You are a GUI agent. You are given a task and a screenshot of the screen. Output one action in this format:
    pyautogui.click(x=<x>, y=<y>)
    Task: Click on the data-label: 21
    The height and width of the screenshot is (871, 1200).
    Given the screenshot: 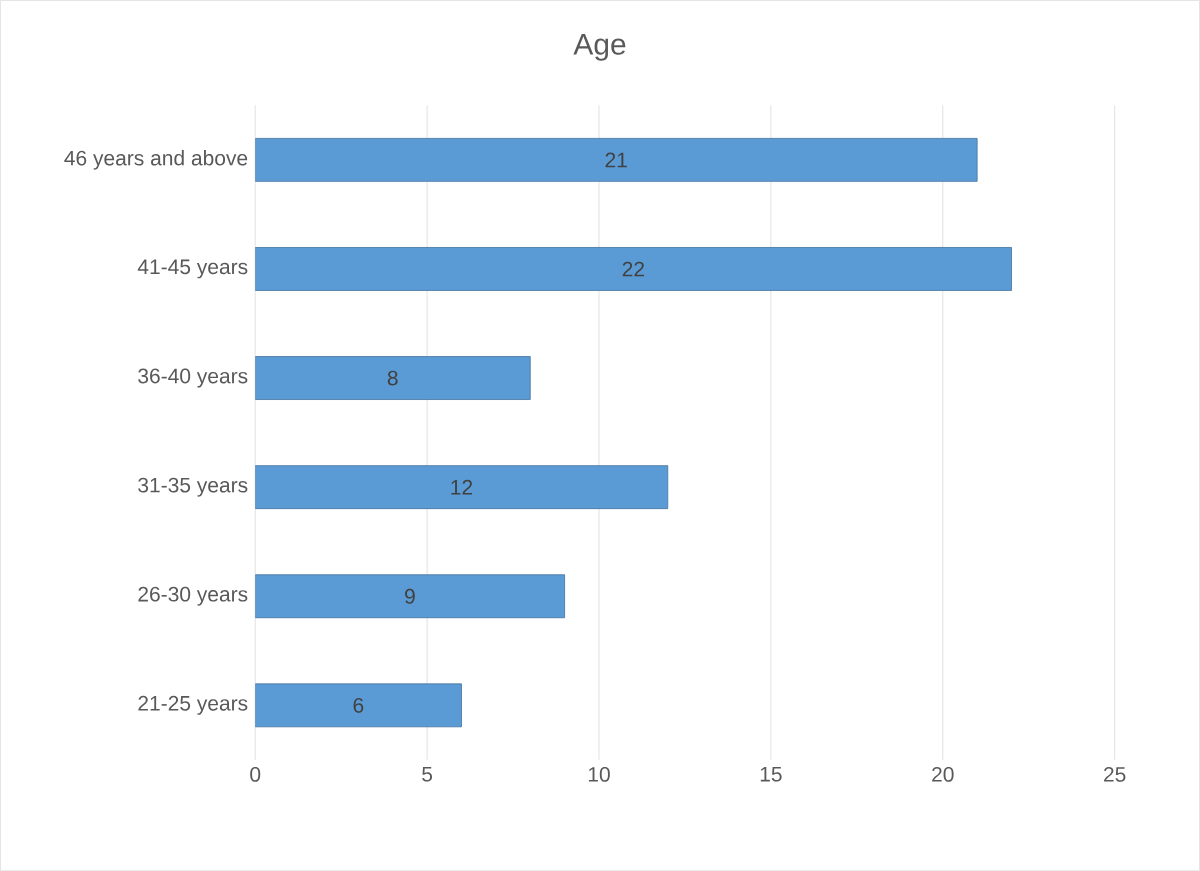 What is the action you would take?
    pyautogui.click(x=616, y=160)
    